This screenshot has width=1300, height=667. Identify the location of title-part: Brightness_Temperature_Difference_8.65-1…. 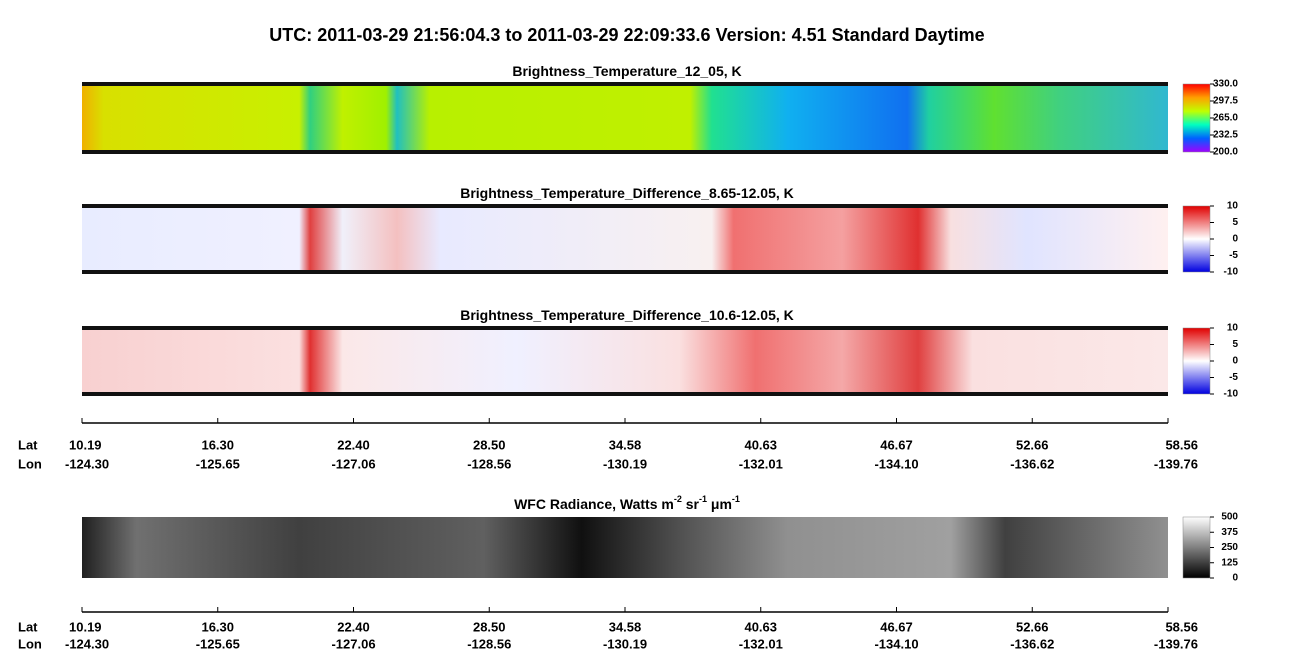
(627, 193).